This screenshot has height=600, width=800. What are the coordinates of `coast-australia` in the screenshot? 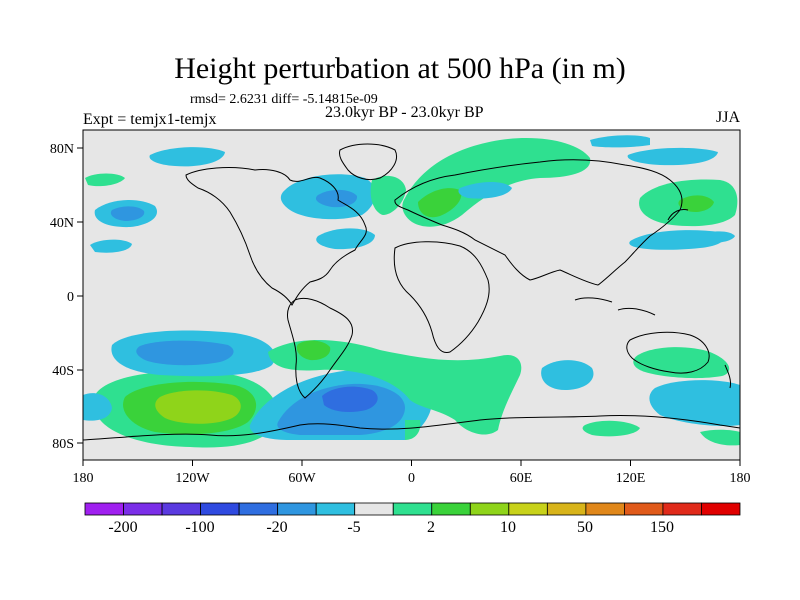 It's located at (668, 352).